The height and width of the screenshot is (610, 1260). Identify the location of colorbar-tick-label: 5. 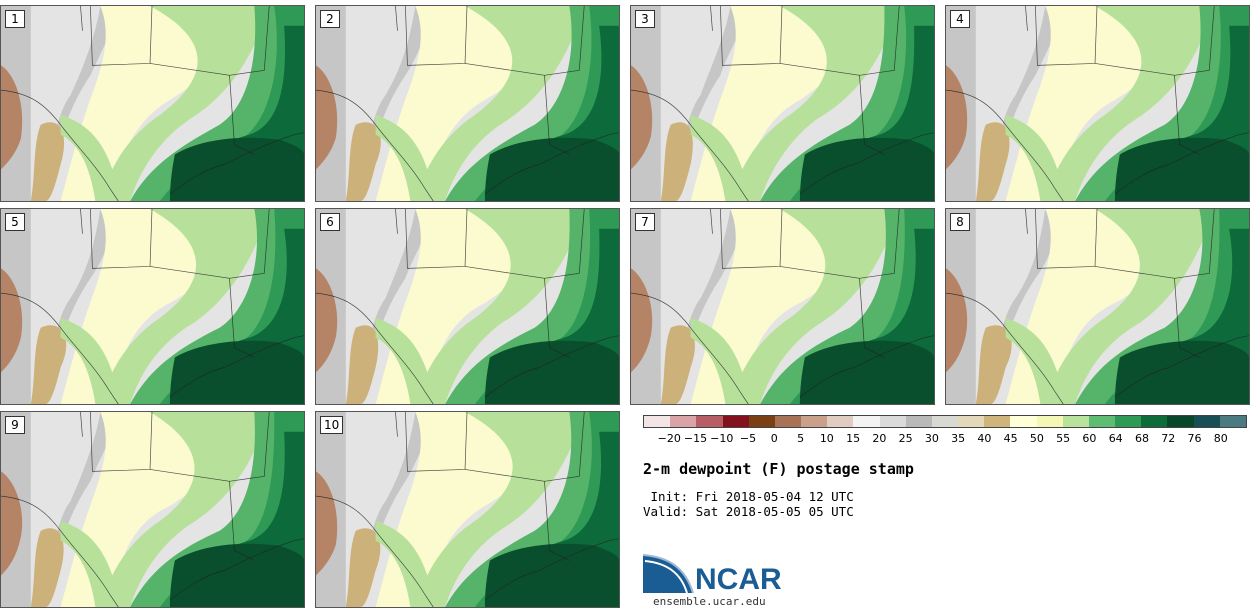
(801, 438).